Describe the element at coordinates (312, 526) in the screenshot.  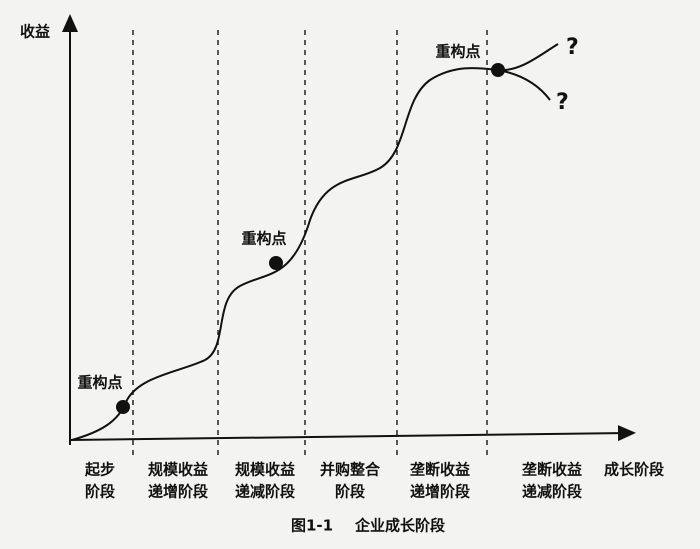
I see `caption-figure: 图1-1` at that location.